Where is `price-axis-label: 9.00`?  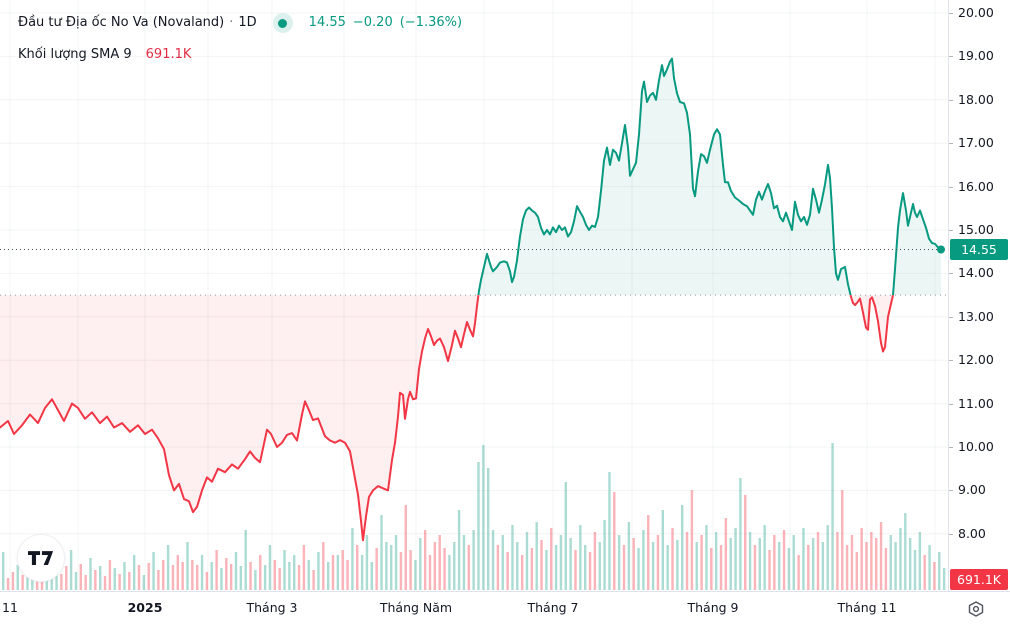 price-axis-label: 9.00 is located at coordinates (972, 489).